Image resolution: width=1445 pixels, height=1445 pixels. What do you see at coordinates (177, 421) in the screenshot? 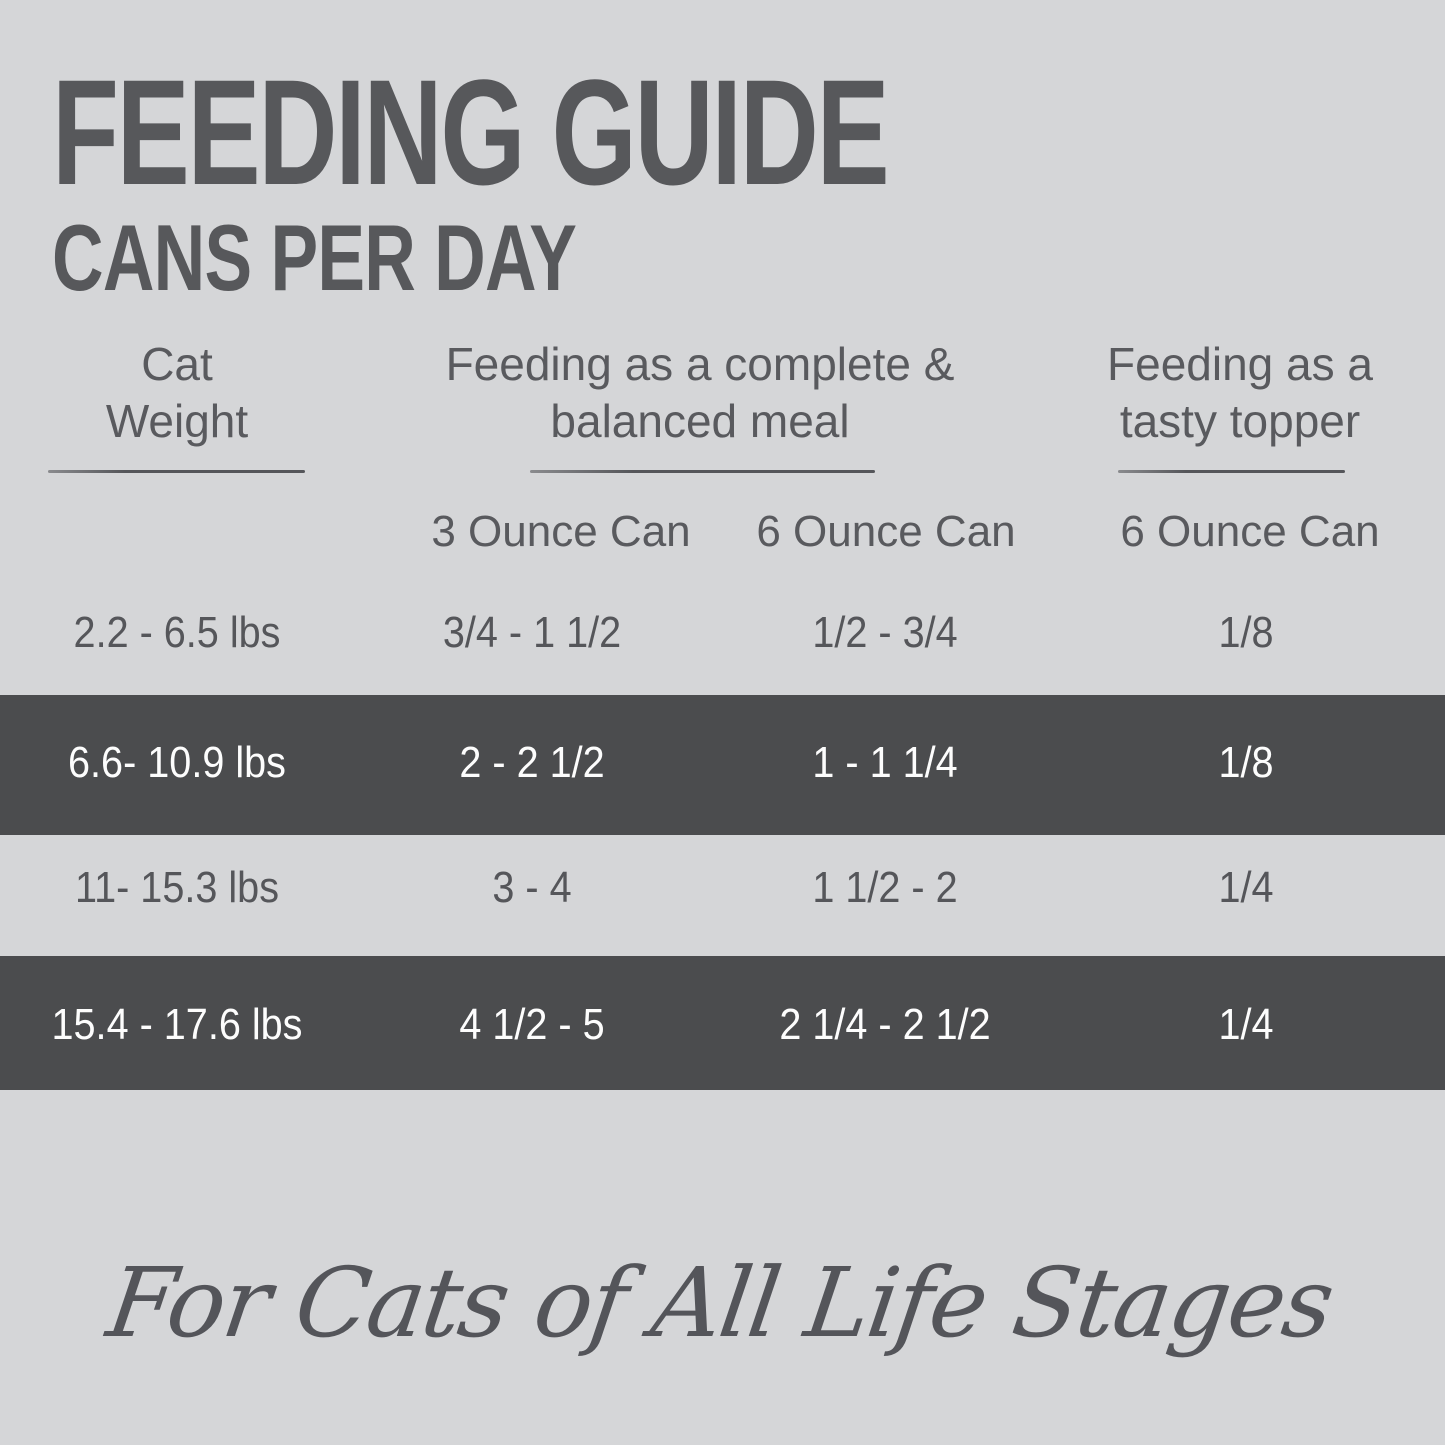
I see `column-header-cat-weight-line2: Weight` at bounding box center [177, 421].